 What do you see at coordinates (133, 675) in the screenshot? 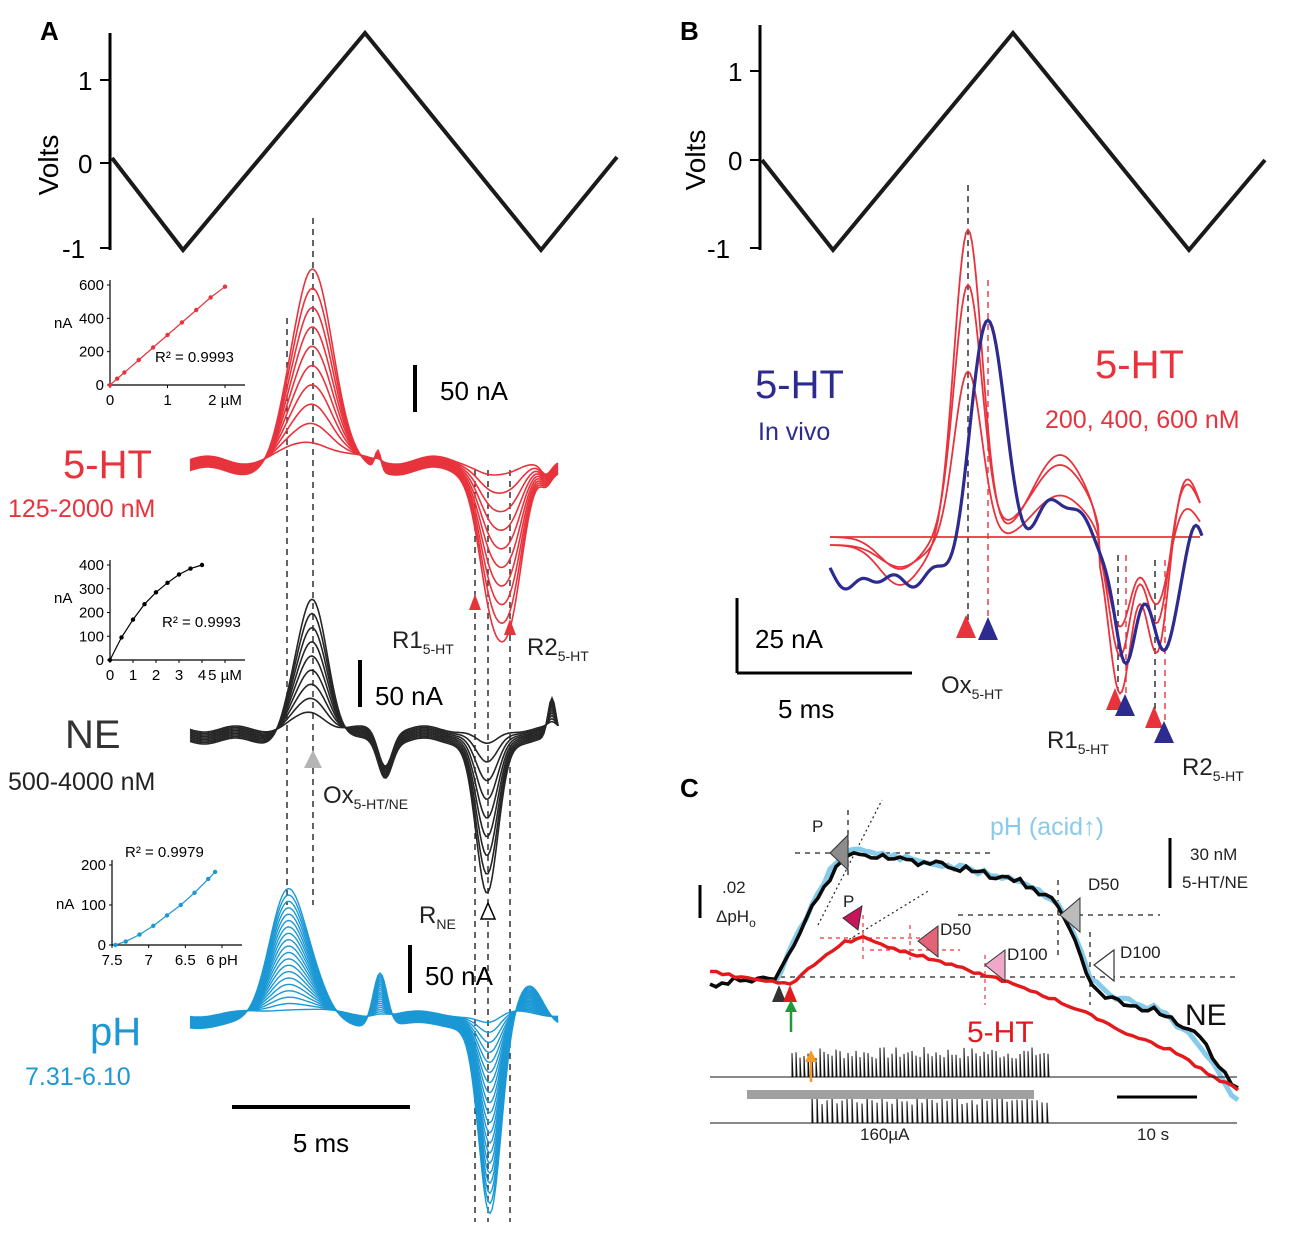
I see `inset-xtick-label: 1` at bounding box center [133, 675].